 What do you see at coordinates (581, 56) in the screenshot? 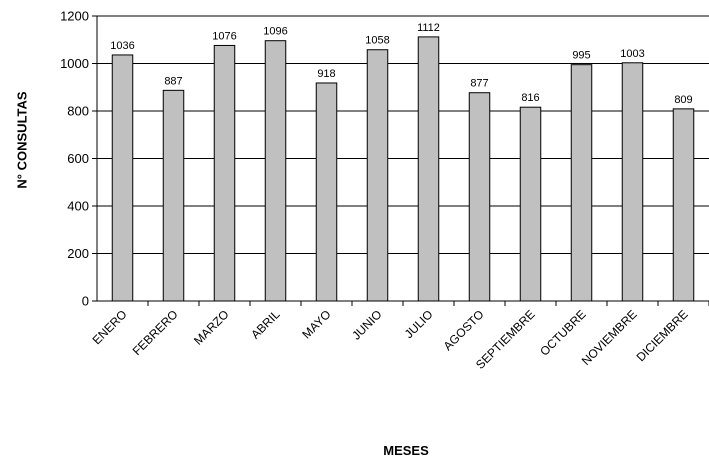
I see `data-label: 995` at bounding box center [581, 56].